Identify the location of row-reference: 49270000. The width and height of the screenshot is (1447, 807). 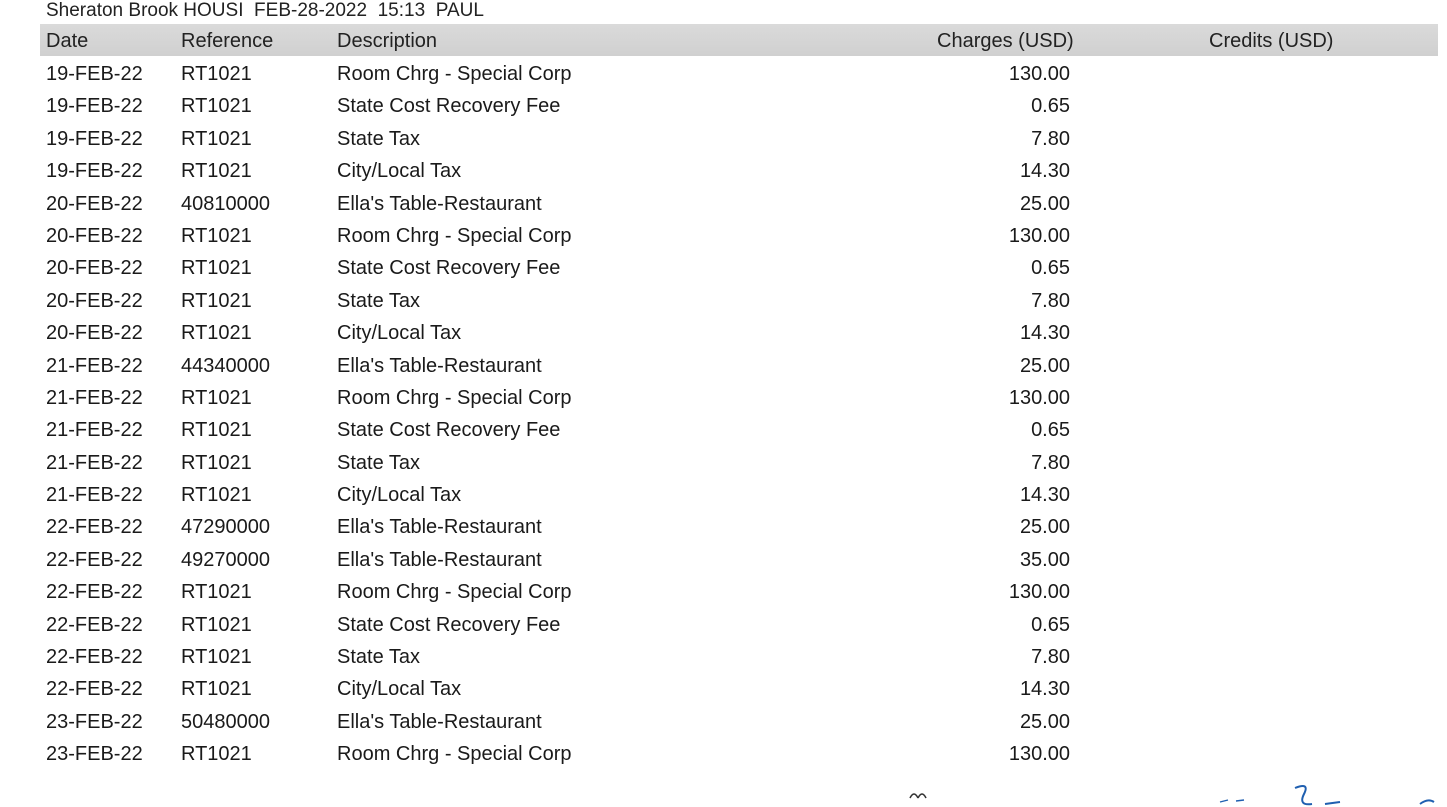
(225, 559).